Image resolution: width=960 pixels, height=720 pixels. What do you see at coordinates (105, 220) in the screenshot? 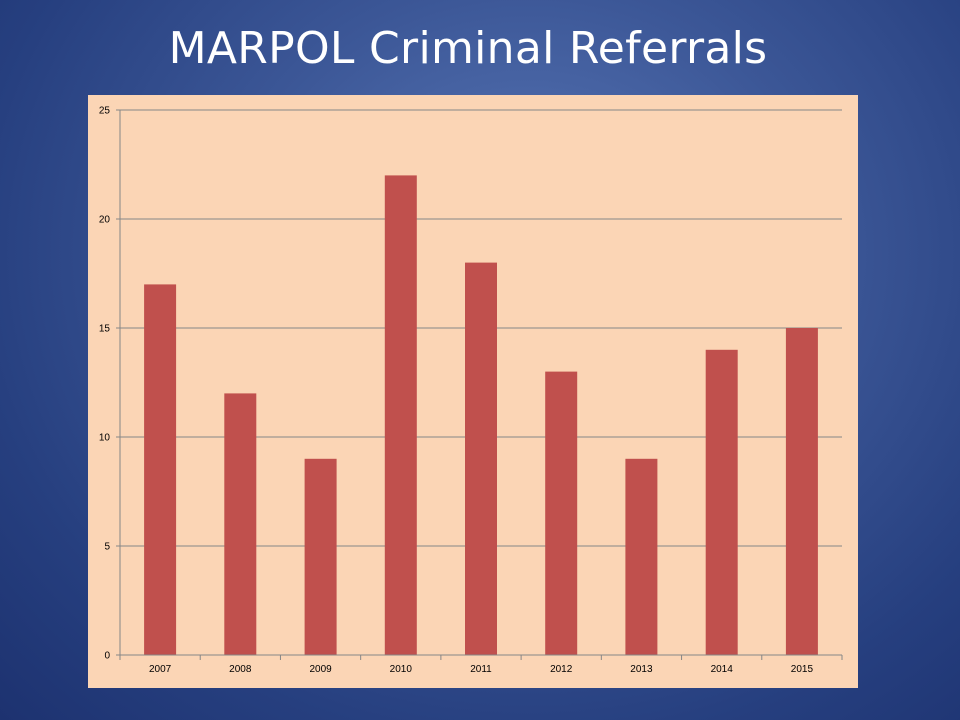
I see `y-tick-label: 20` at bounding box center [105, 220].